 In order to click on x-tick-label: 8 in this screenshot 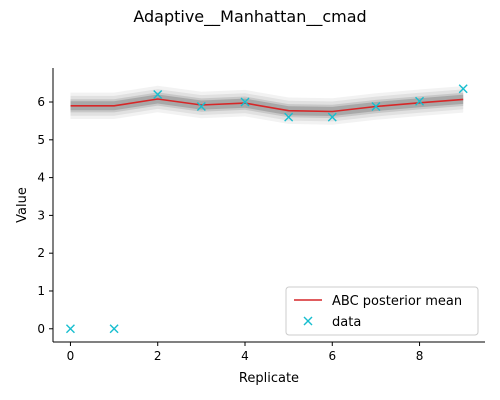, I will do `click(420, 356)`.